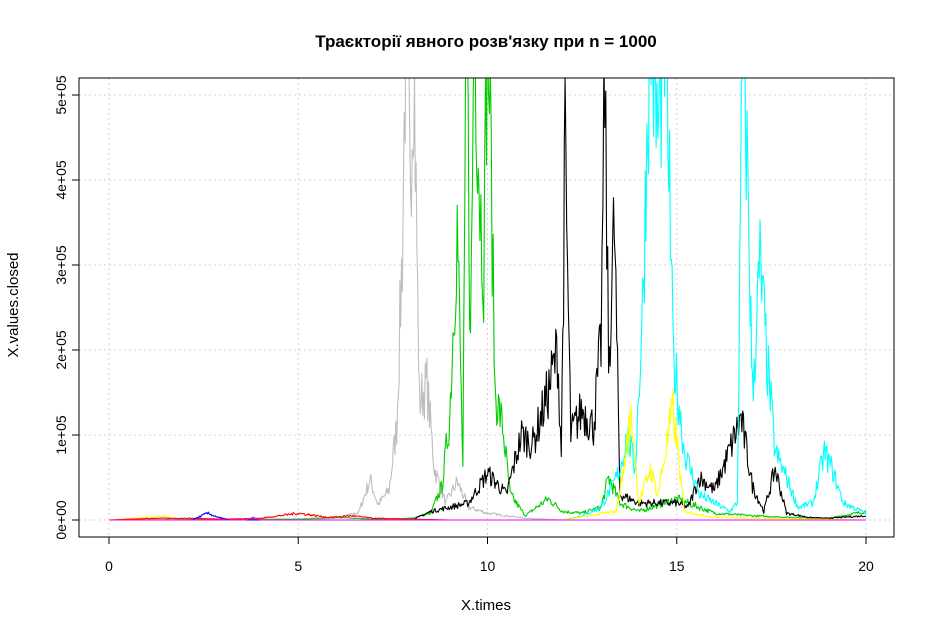 The width and height of the screenshot is (936, 635). Describe the element at coordinates (677, 566) in the screenshot. I see `x-tick-label: 15` at that location.